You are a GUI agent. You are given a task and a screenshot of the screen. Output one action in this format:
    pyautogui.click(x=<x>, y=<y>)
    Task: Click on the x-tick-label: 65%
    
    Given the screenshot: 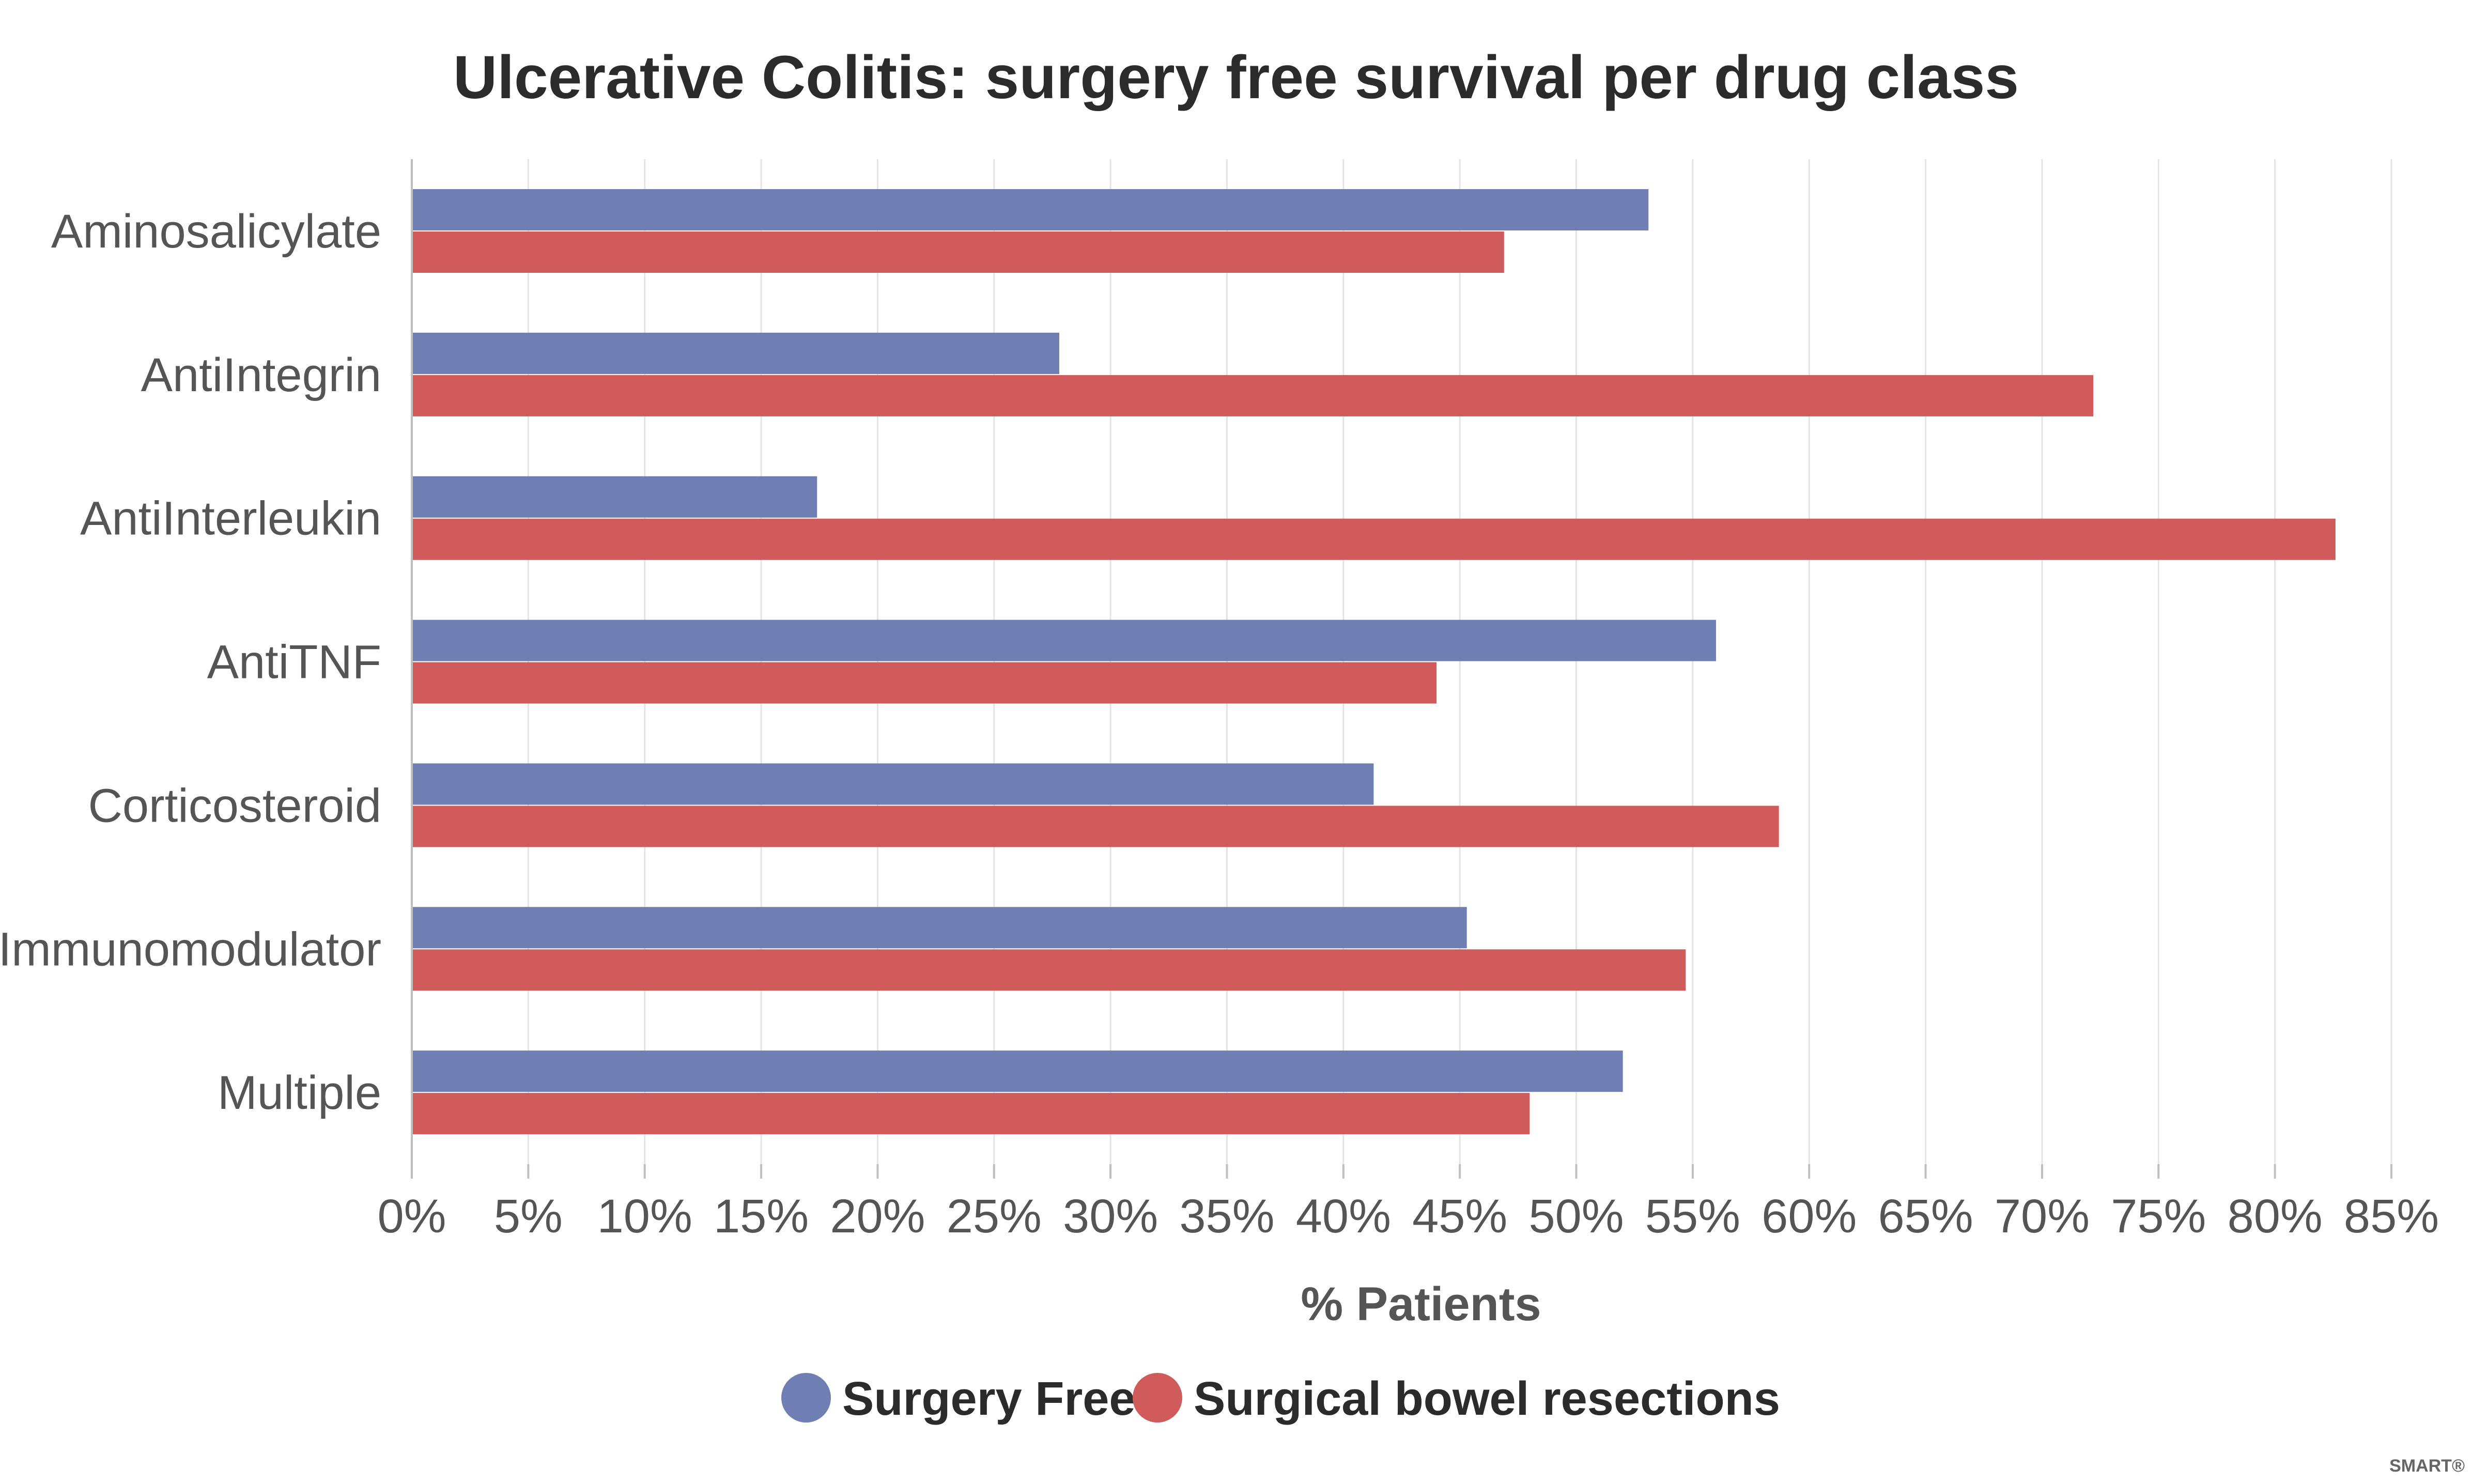 What is the action you would take?
    pyautogui.click(x=1926, y=1216)
    